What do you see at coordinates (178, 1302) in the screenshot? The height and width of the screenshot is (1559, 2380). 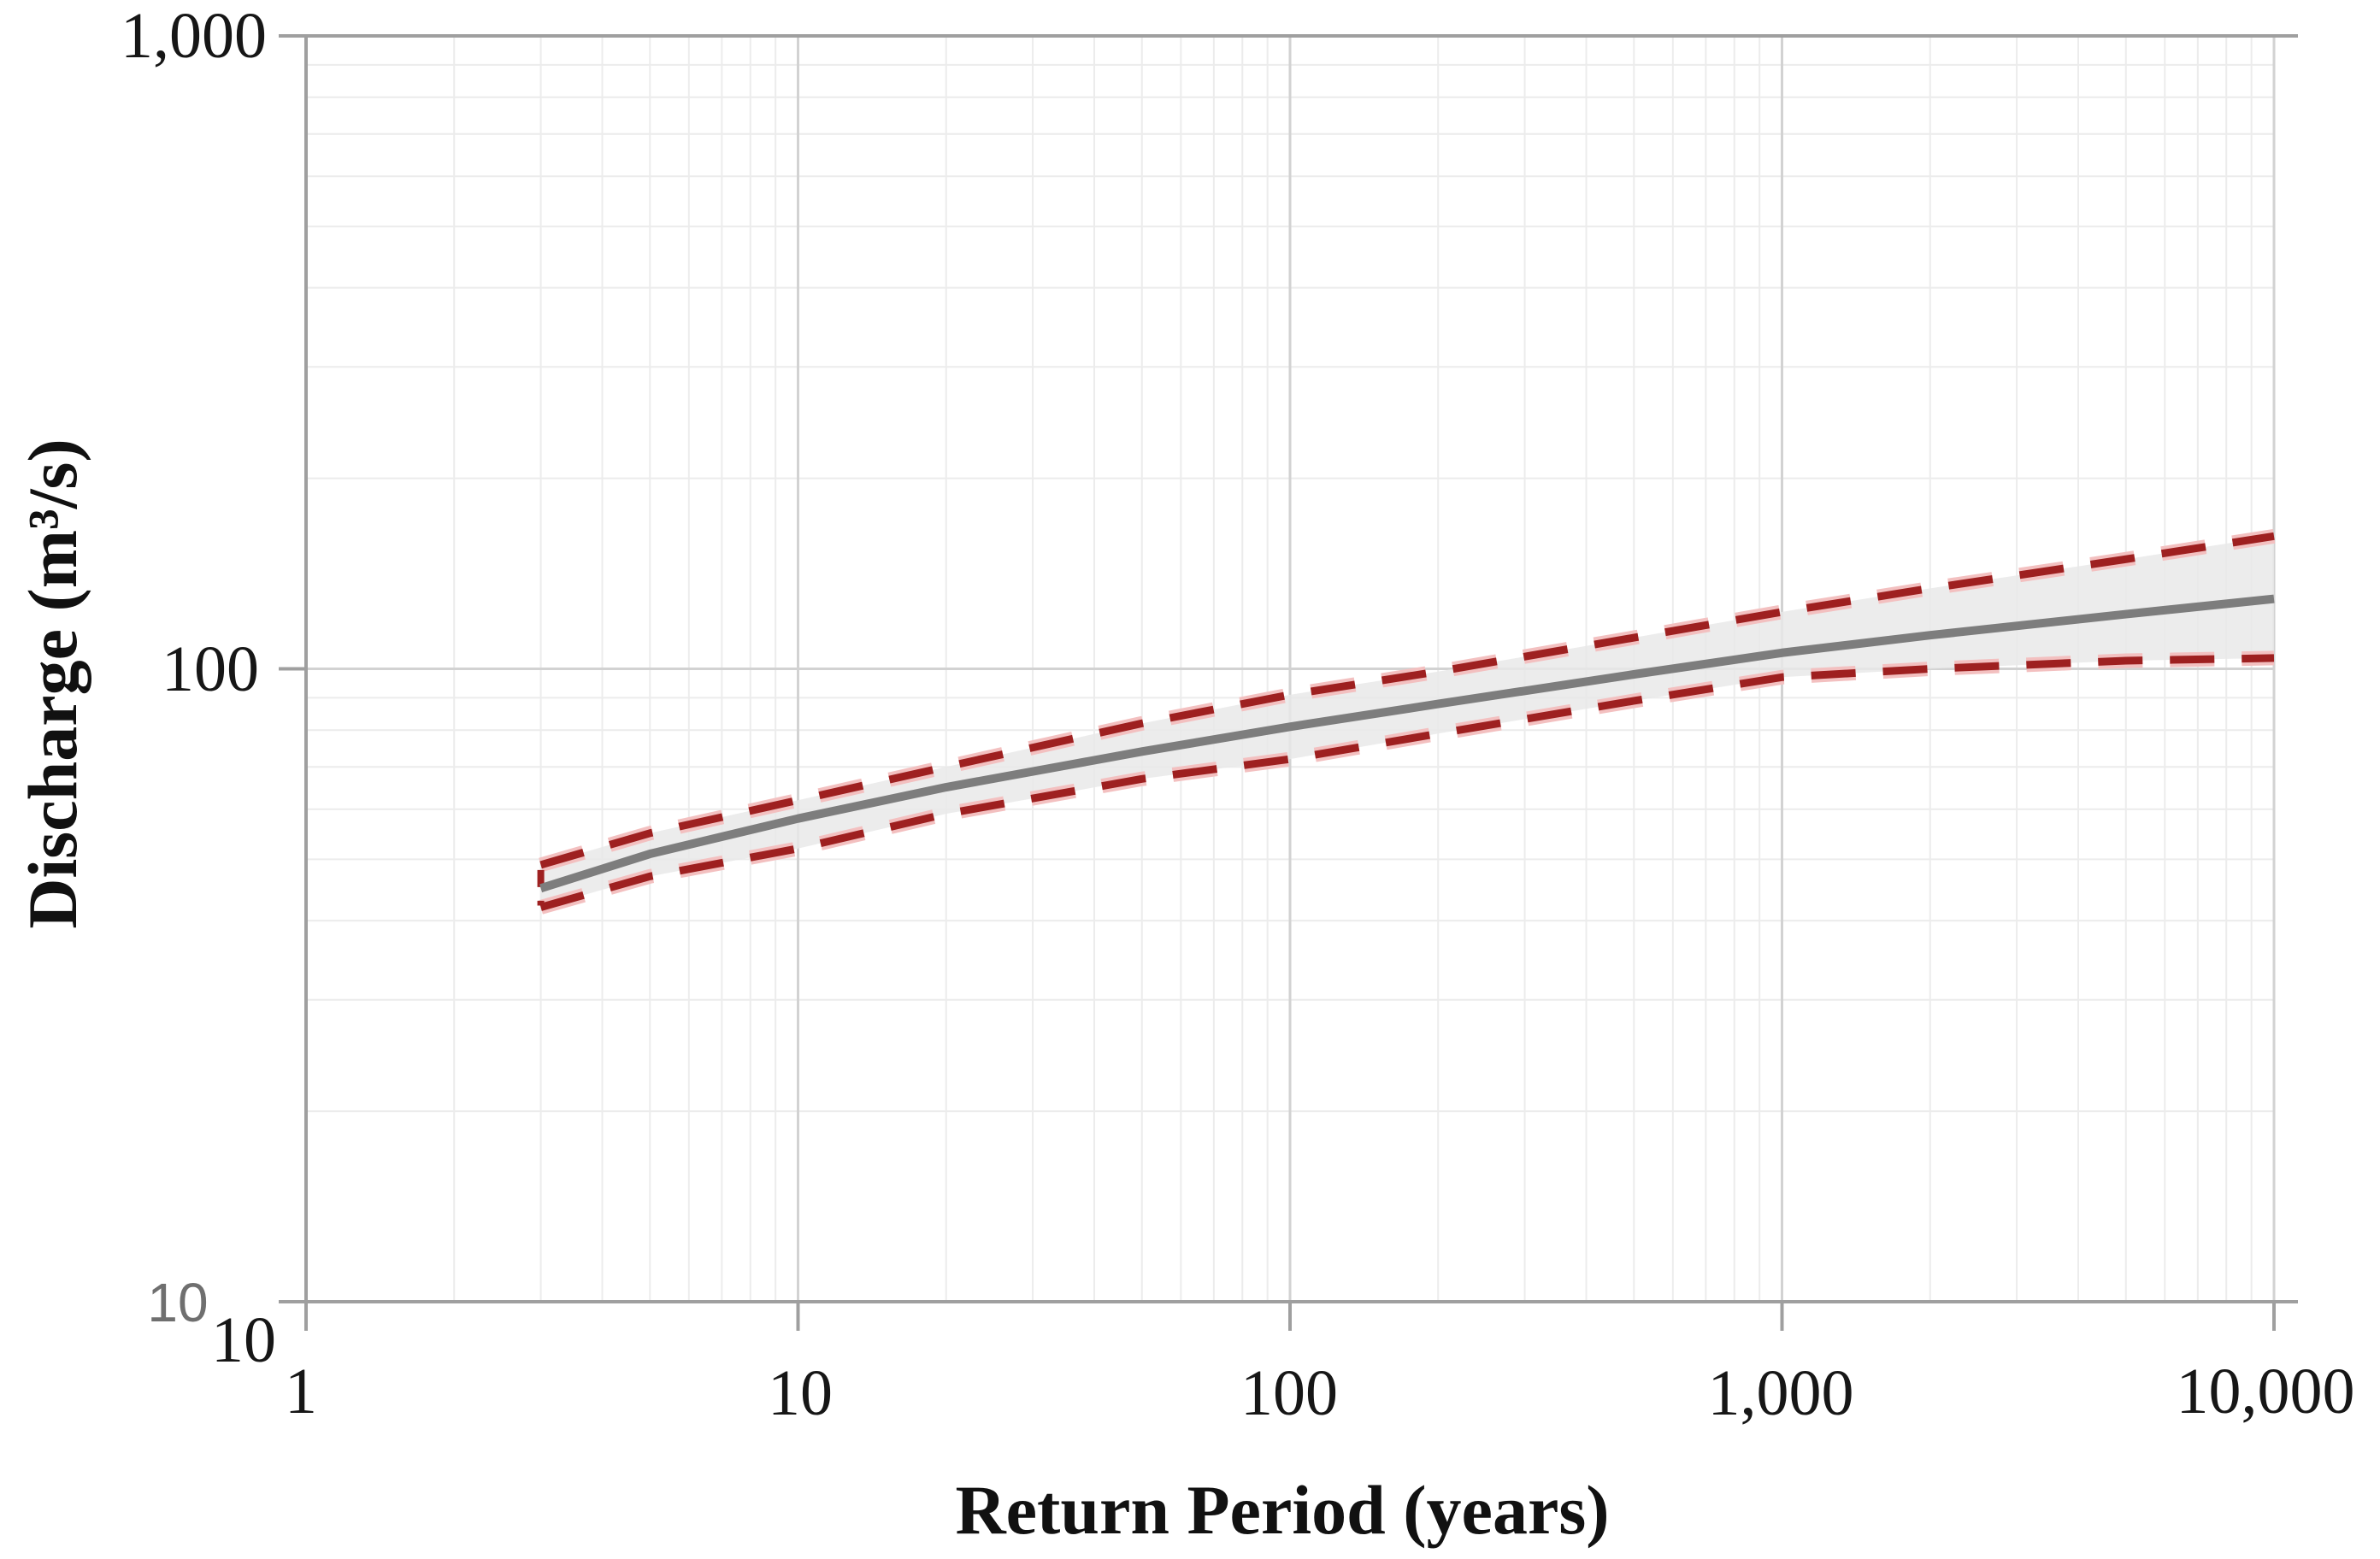 I see `y-tick-label-10-stray-duplicate: 10` at bounding box center [178, 1302].